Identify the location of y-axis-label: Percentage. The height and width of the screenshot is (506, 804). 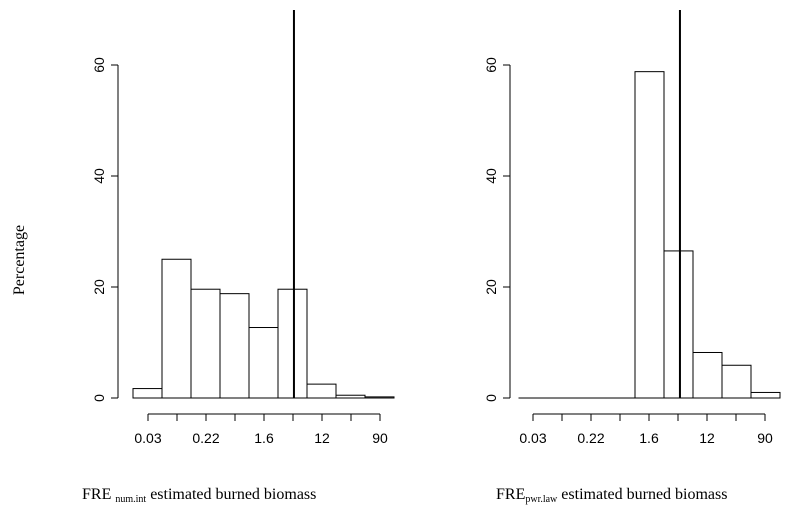
(19, 260).